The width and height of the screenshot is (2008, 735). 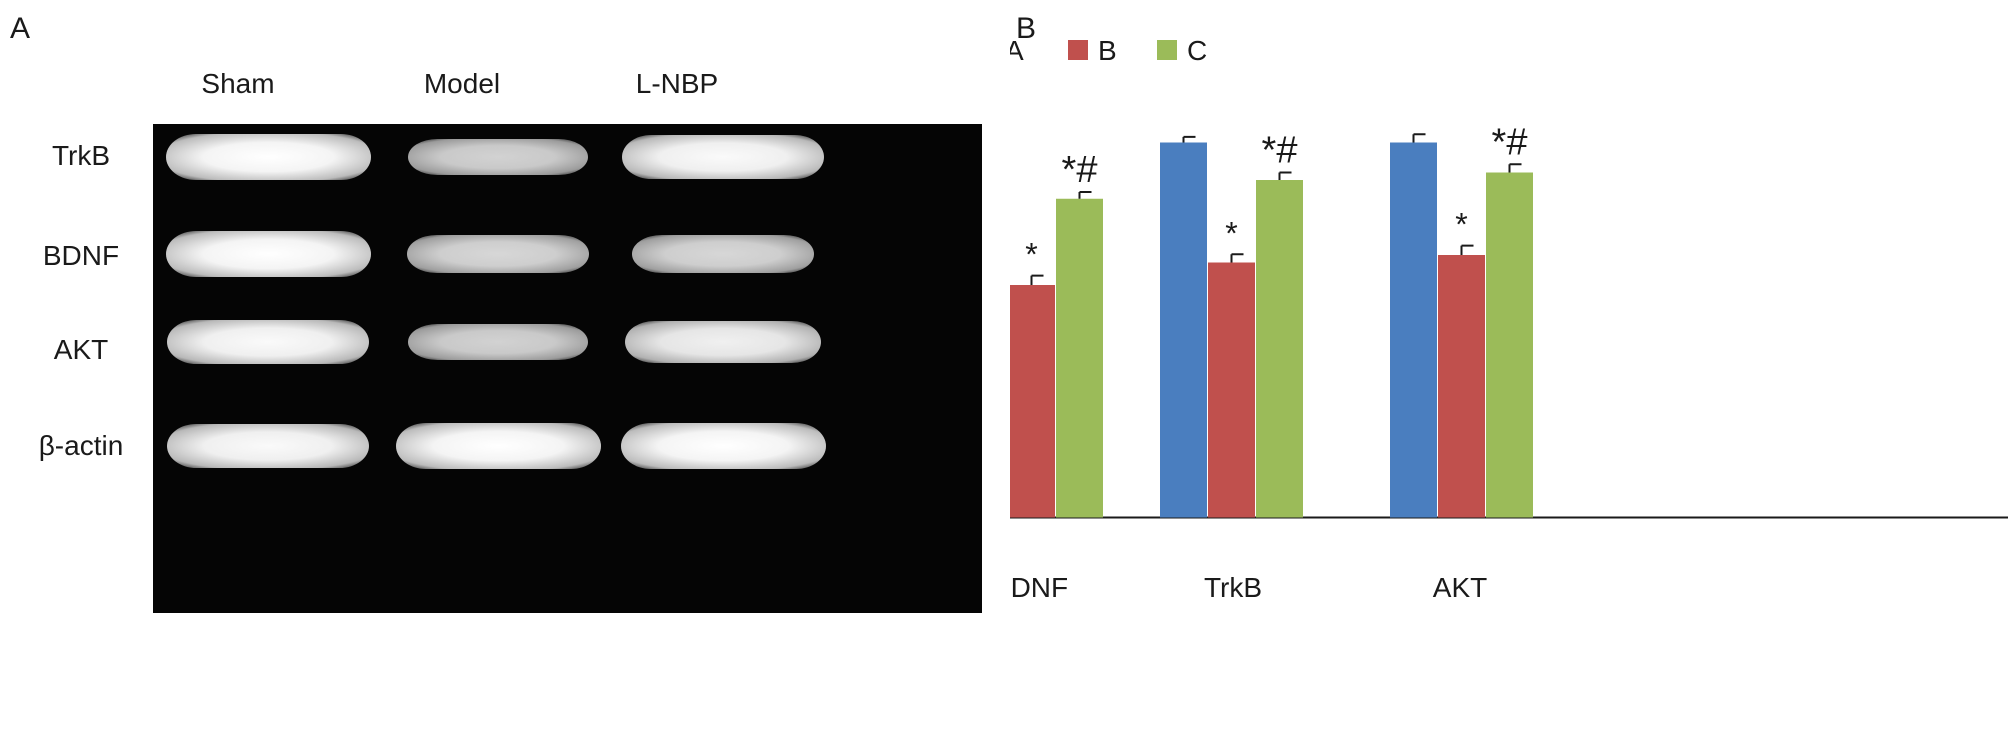 I want to click on significance-trkb-c: *#, so click(x=1280, y=151).